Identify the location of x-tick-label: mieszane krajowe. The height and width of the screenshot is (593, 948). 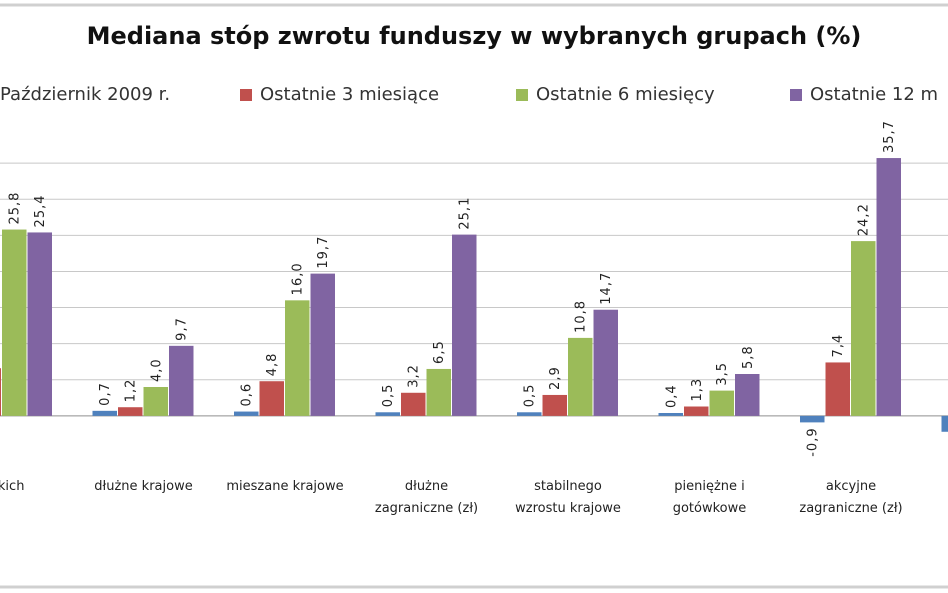
(285, 486).